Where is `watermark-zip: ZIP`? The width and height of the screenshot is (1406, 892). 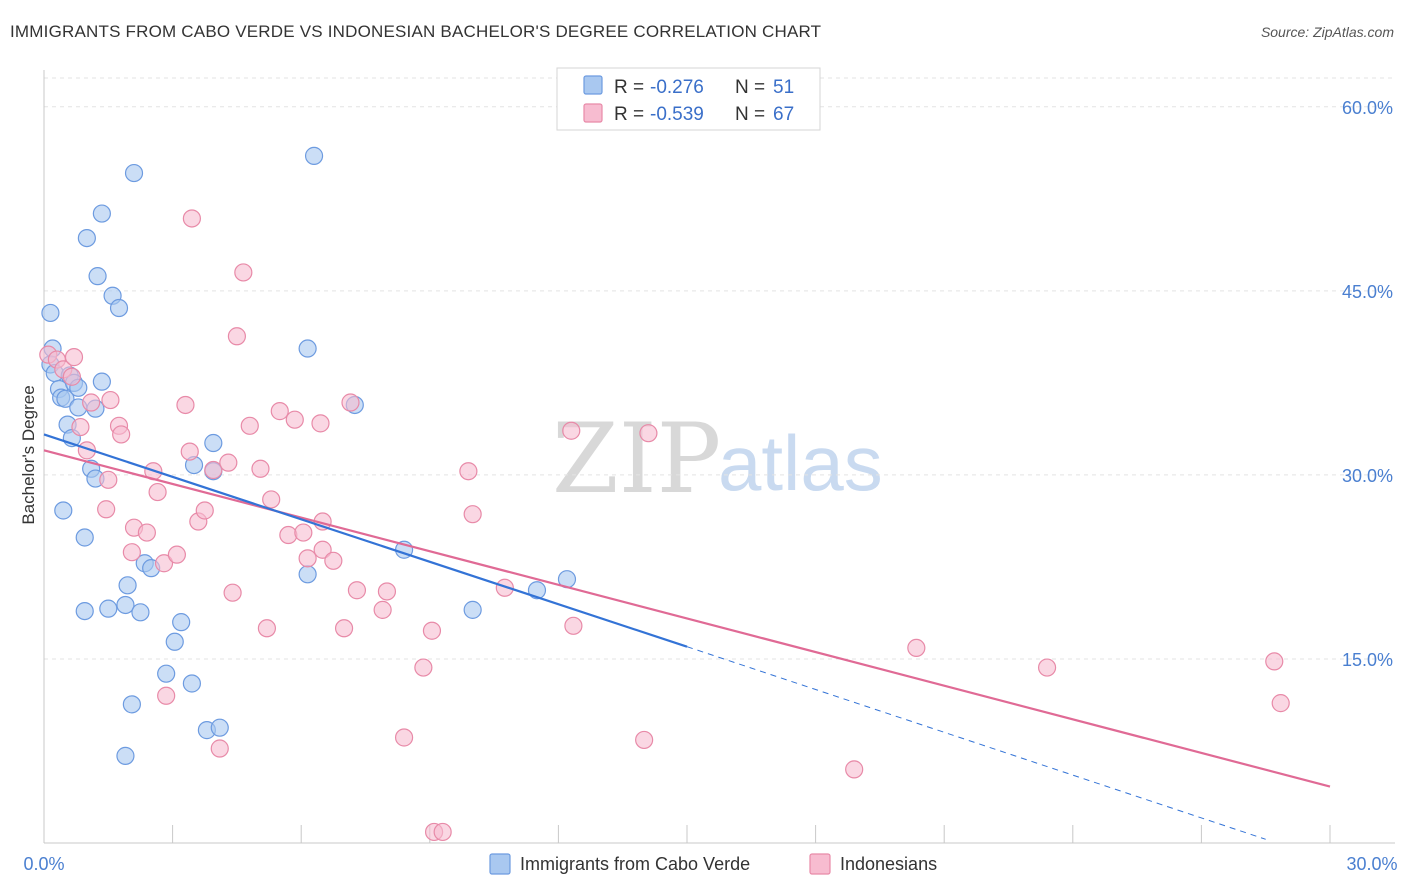
watermark-zip: ZIP is located at coordinates (636, 459).